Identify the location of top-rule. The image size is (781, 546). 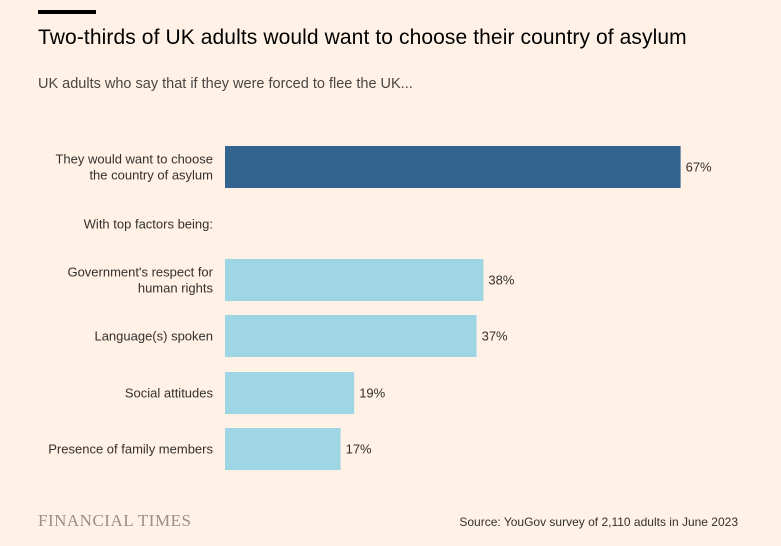
(67, 12).